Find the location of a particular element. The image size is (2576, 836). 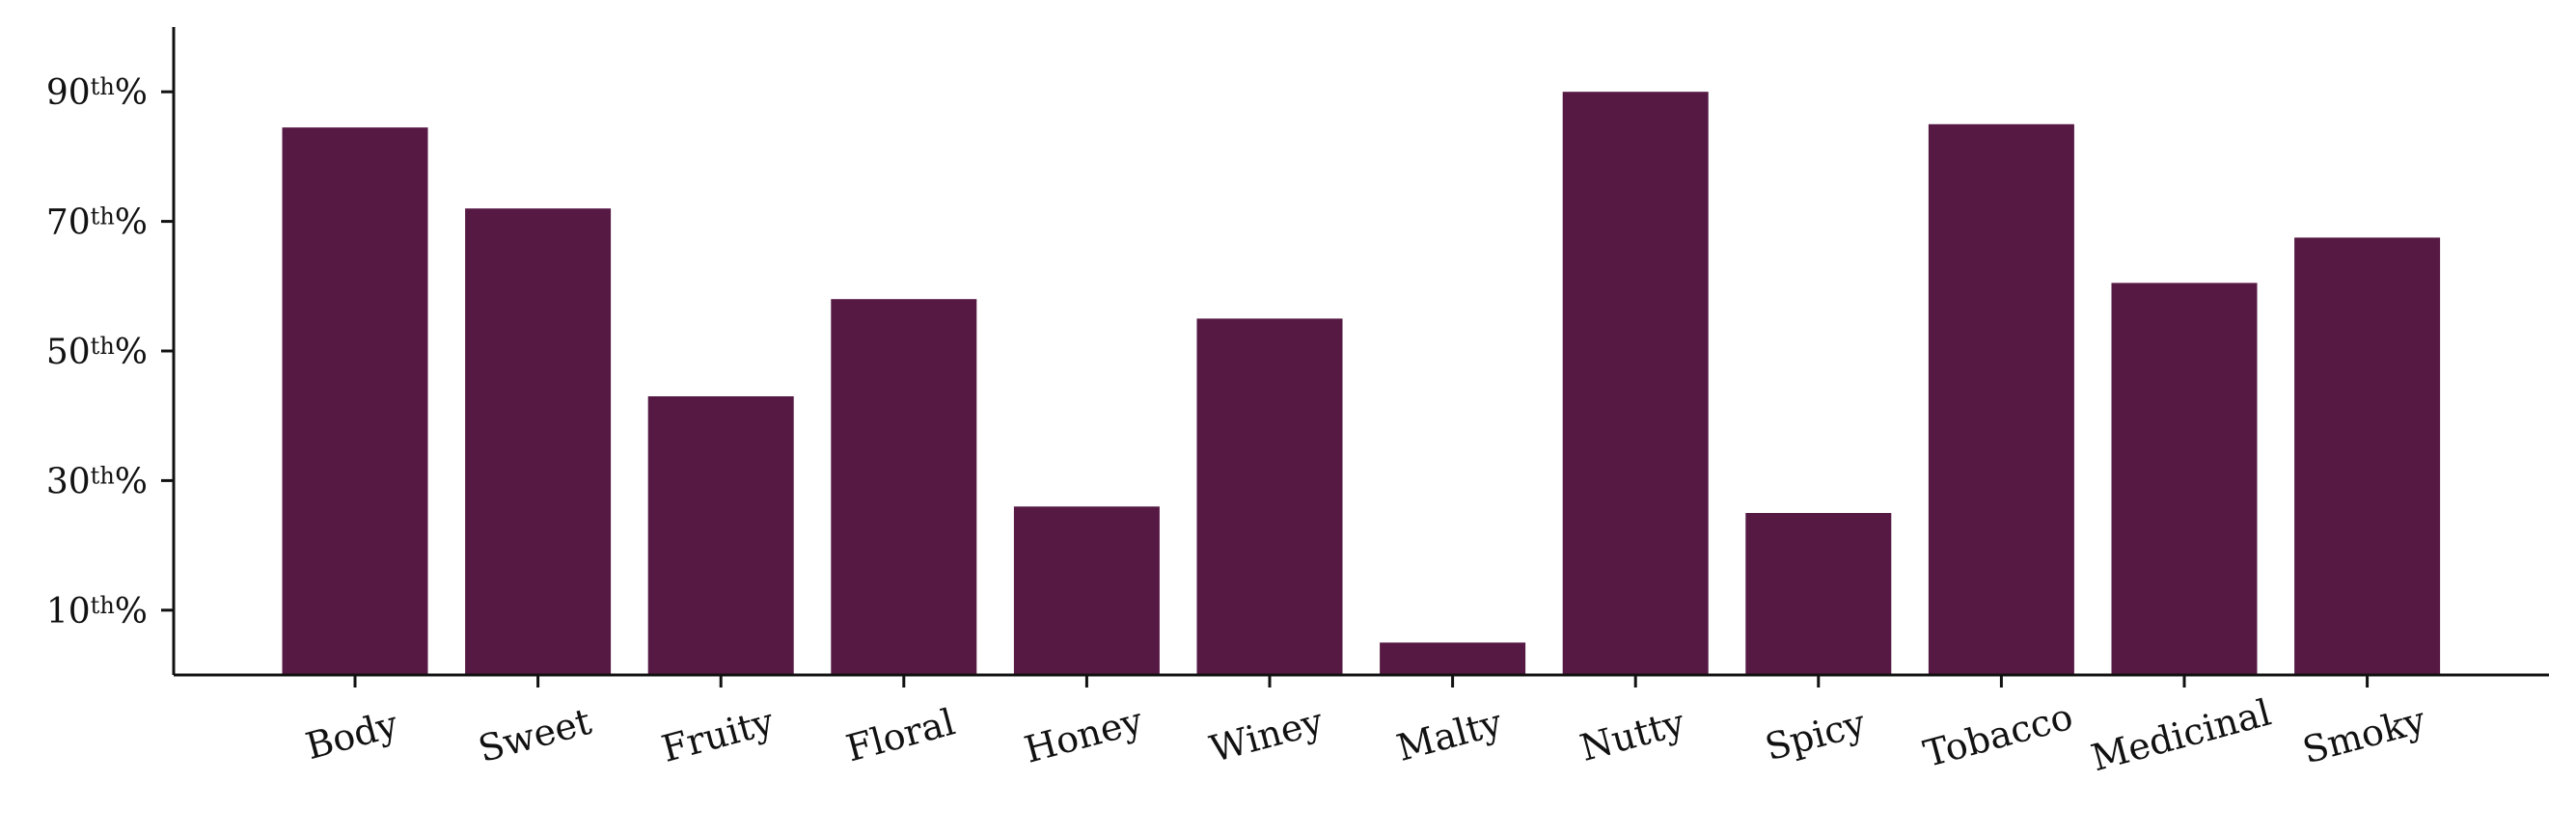

bar-winey is located at coordinates (1270, 496).